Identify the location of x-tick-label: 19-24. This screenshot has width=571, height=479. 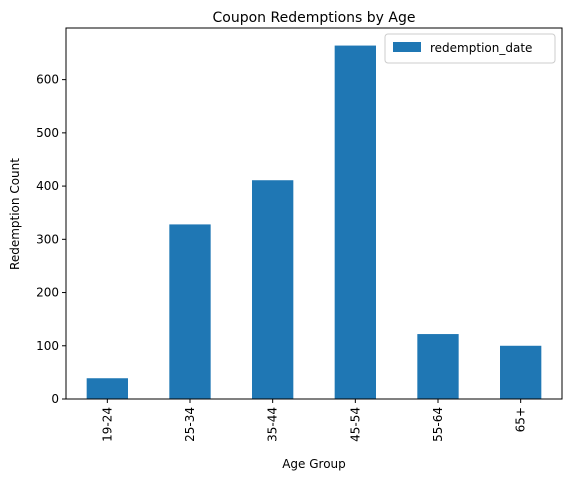
(107, 424).